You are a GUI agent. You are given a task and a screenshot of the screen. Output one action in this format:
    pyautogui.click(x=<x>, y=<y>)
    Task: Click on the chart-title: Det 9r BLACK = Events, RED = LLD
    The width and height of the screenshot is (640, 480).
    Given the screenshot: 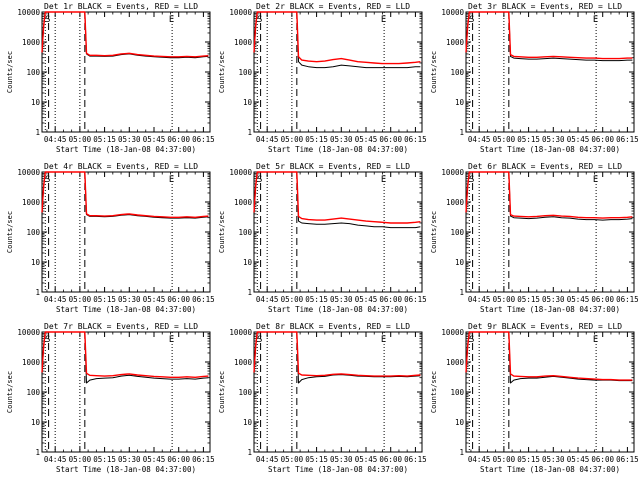 What is the action you would take?
    pyautogui.click(x=545, y=326)
    